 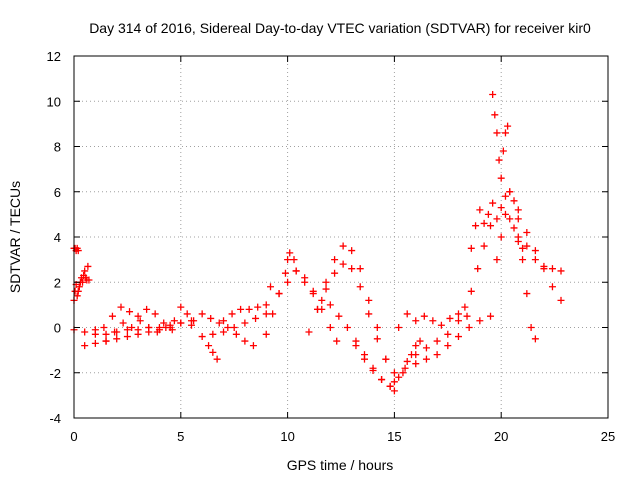 I want to click on x-tick-label: 25, so click(x=608, y=436).